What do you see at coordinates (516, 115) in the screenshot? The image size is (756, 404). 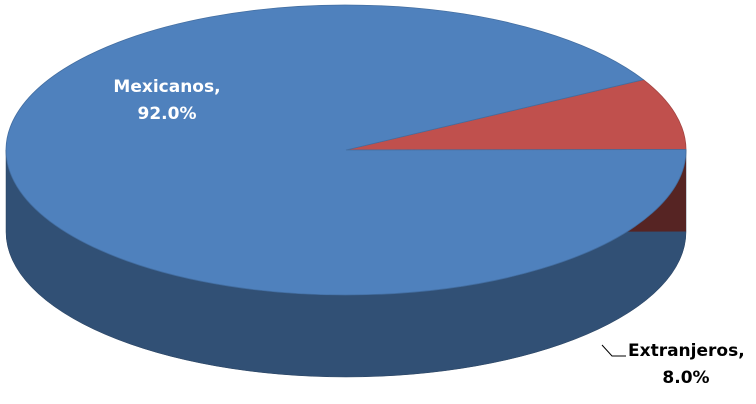 I see `slice-extranjeros` at bounding box center [516, 115].